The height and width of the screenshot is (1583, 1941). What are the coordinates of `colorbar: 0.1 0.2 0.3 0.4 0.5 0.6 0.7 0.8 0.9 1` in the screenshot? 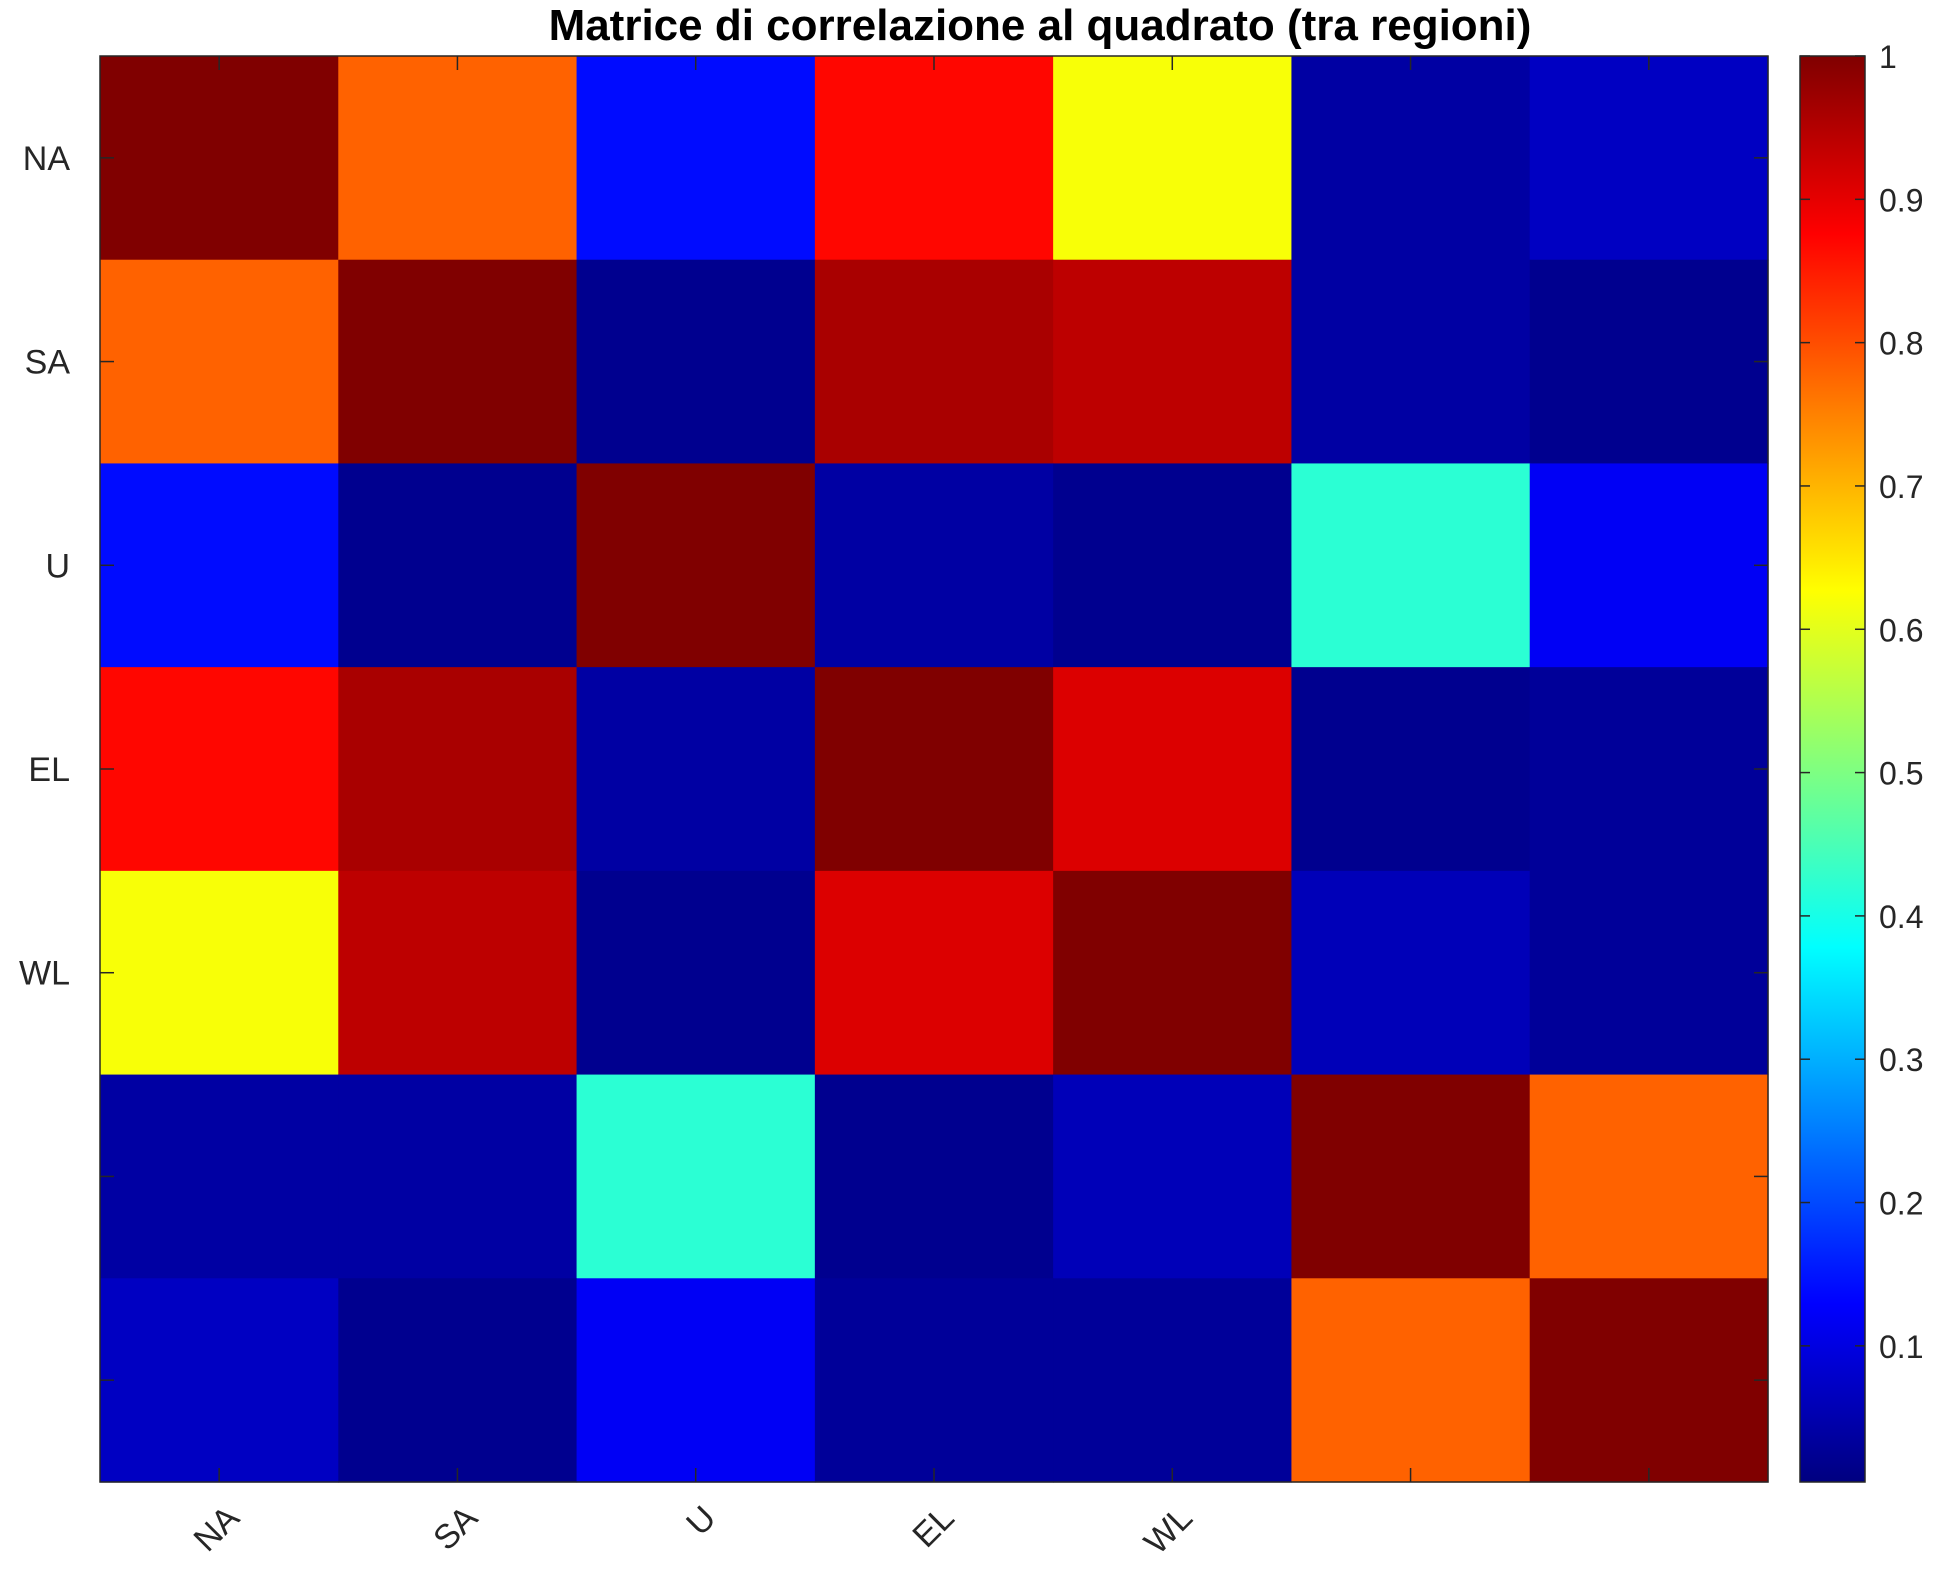 It's located at (1861, 761).